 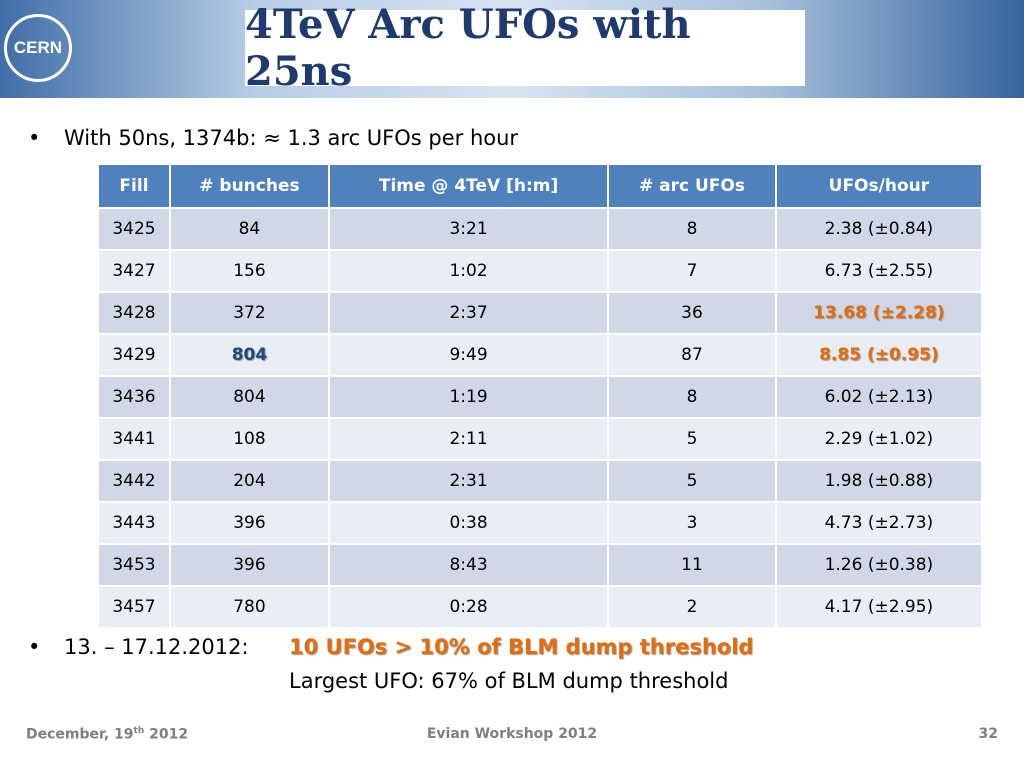 What do you see at coordinates (249, 313) in the screenshot?
I see `table-cell: 372` at bounding box center [249, 313].